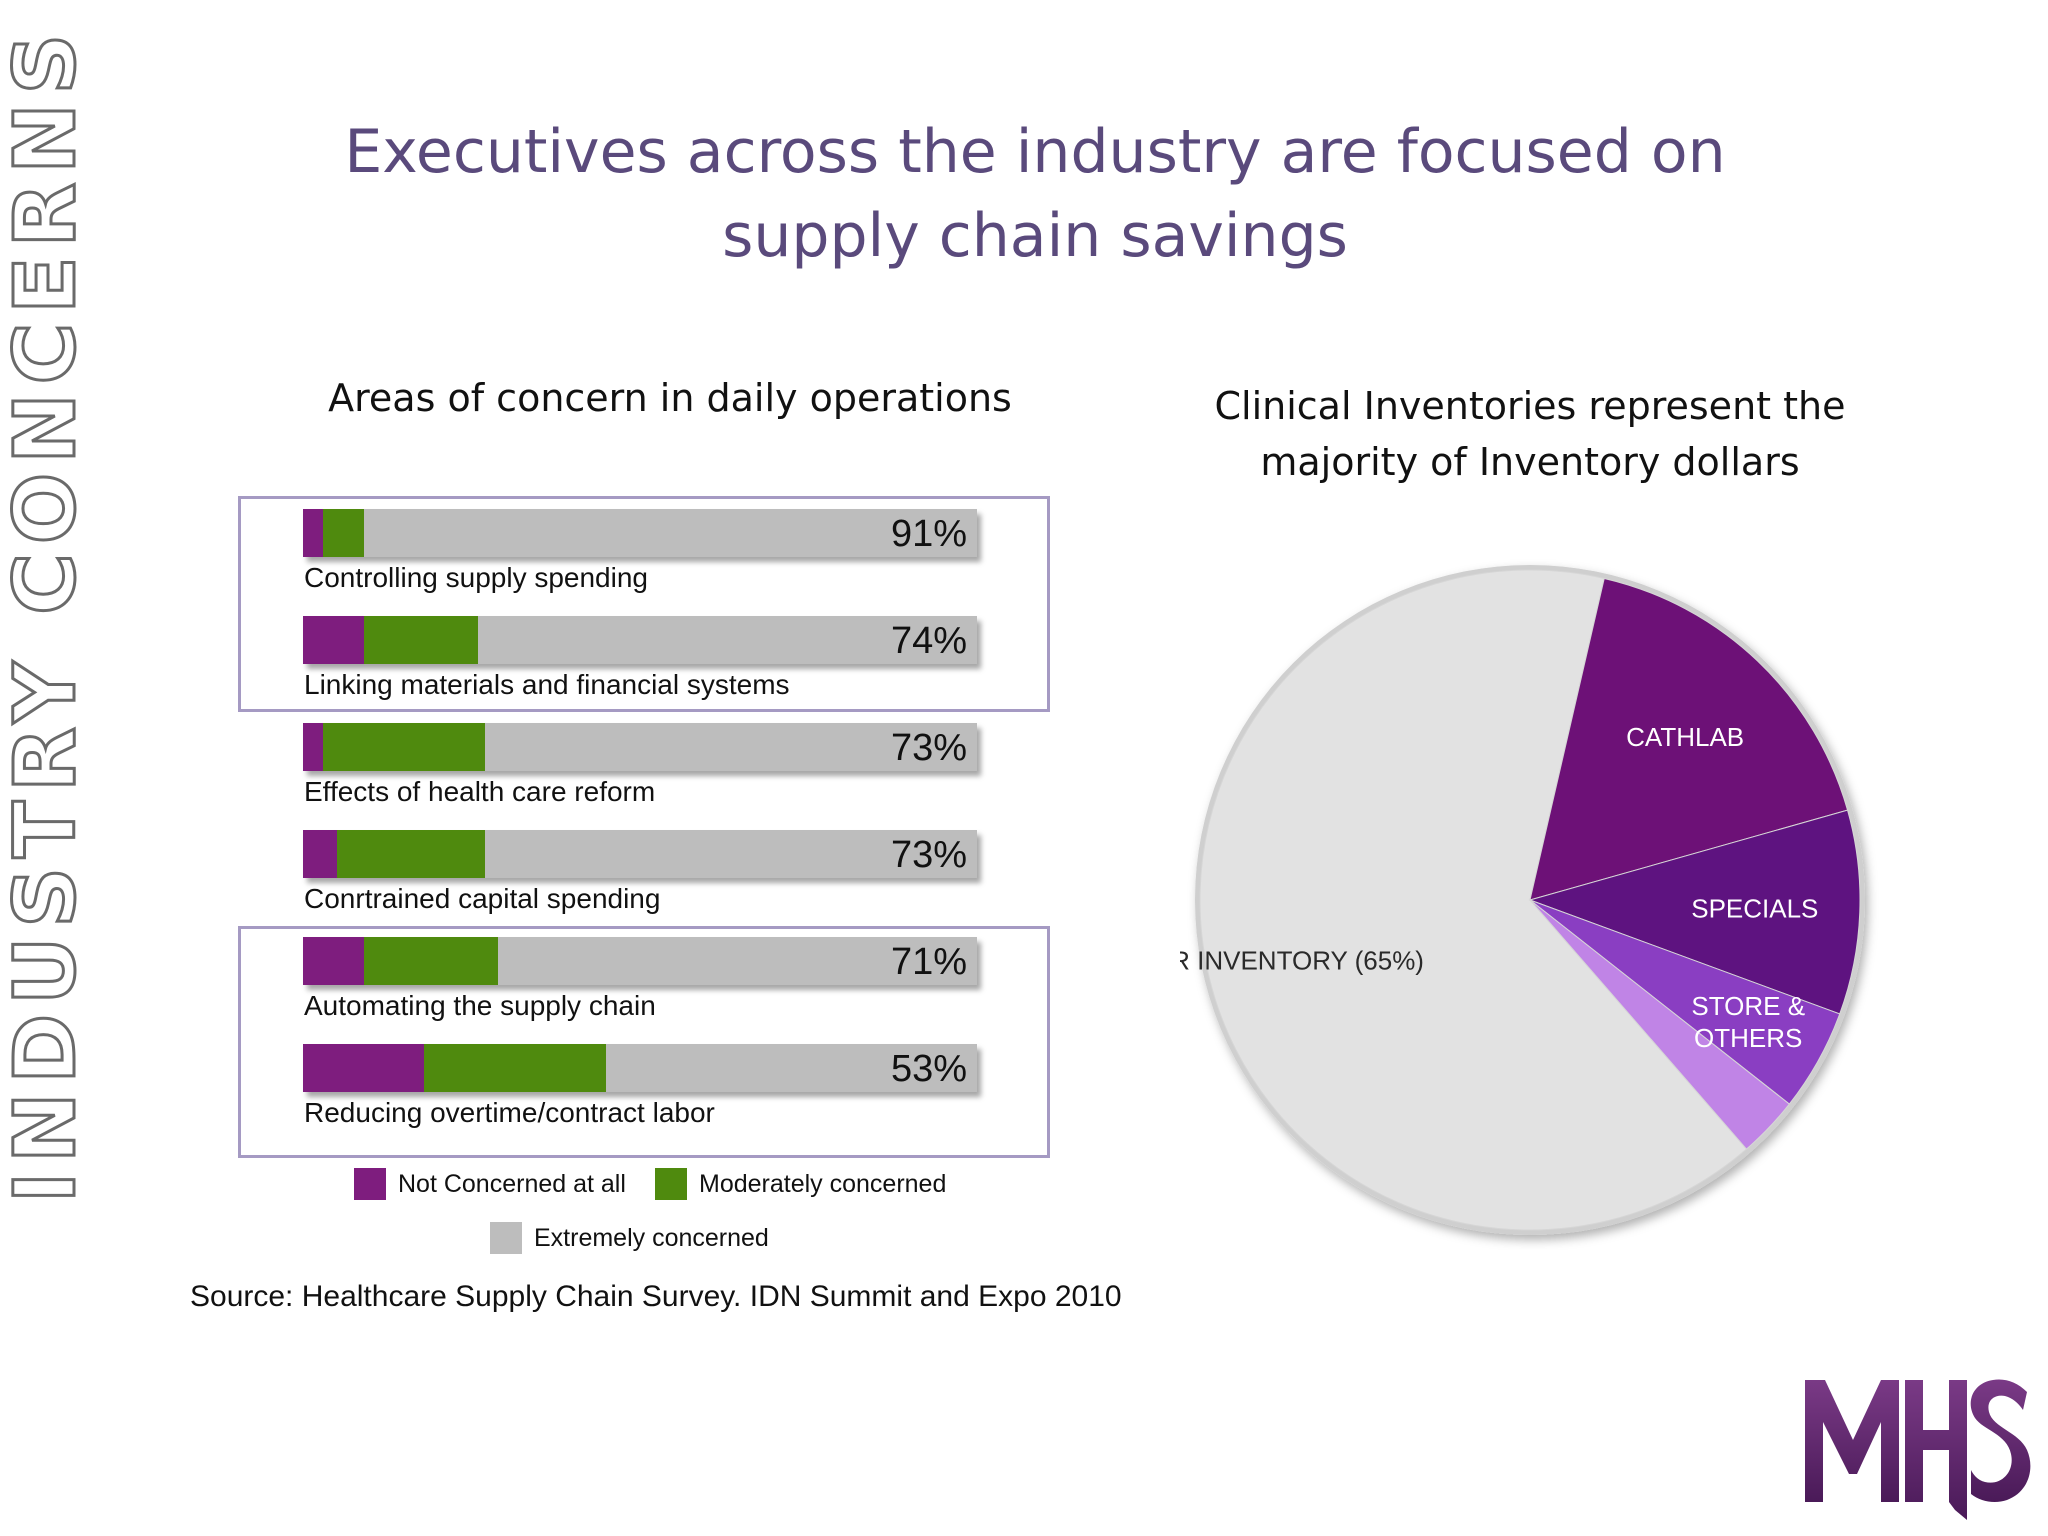  What do you see at coordinates (1748, 1022) in the screenshot?
I see `pie-label: STORE & OTHERS` at bounding box center [1748, 1022].